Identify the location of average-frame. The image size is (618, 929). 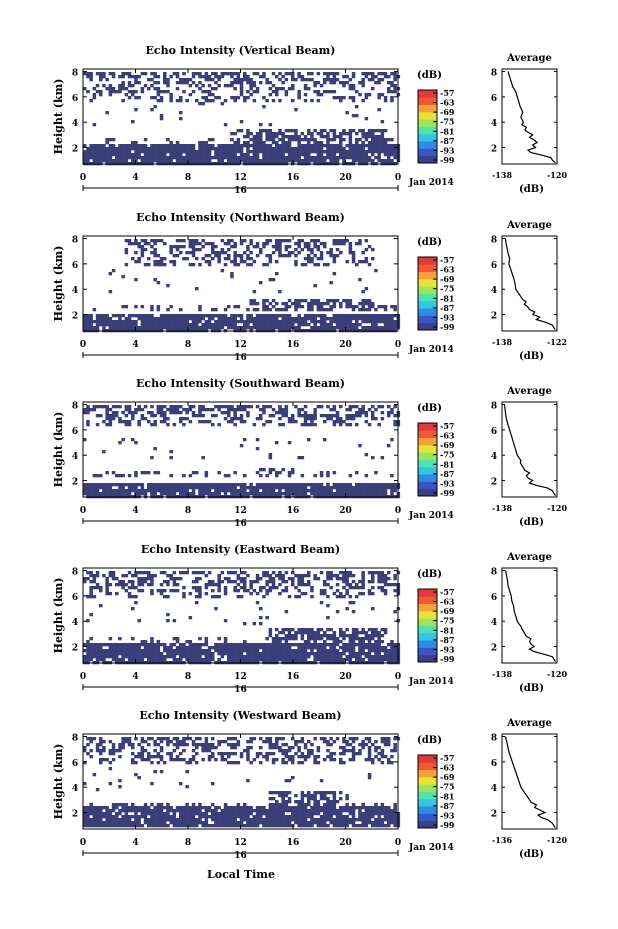
(529, 449).